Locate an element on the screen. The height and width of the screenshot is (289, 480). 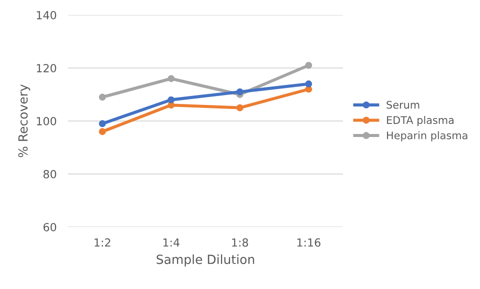
x-tick-label: 1:4 is located at coordinates (171, 242).